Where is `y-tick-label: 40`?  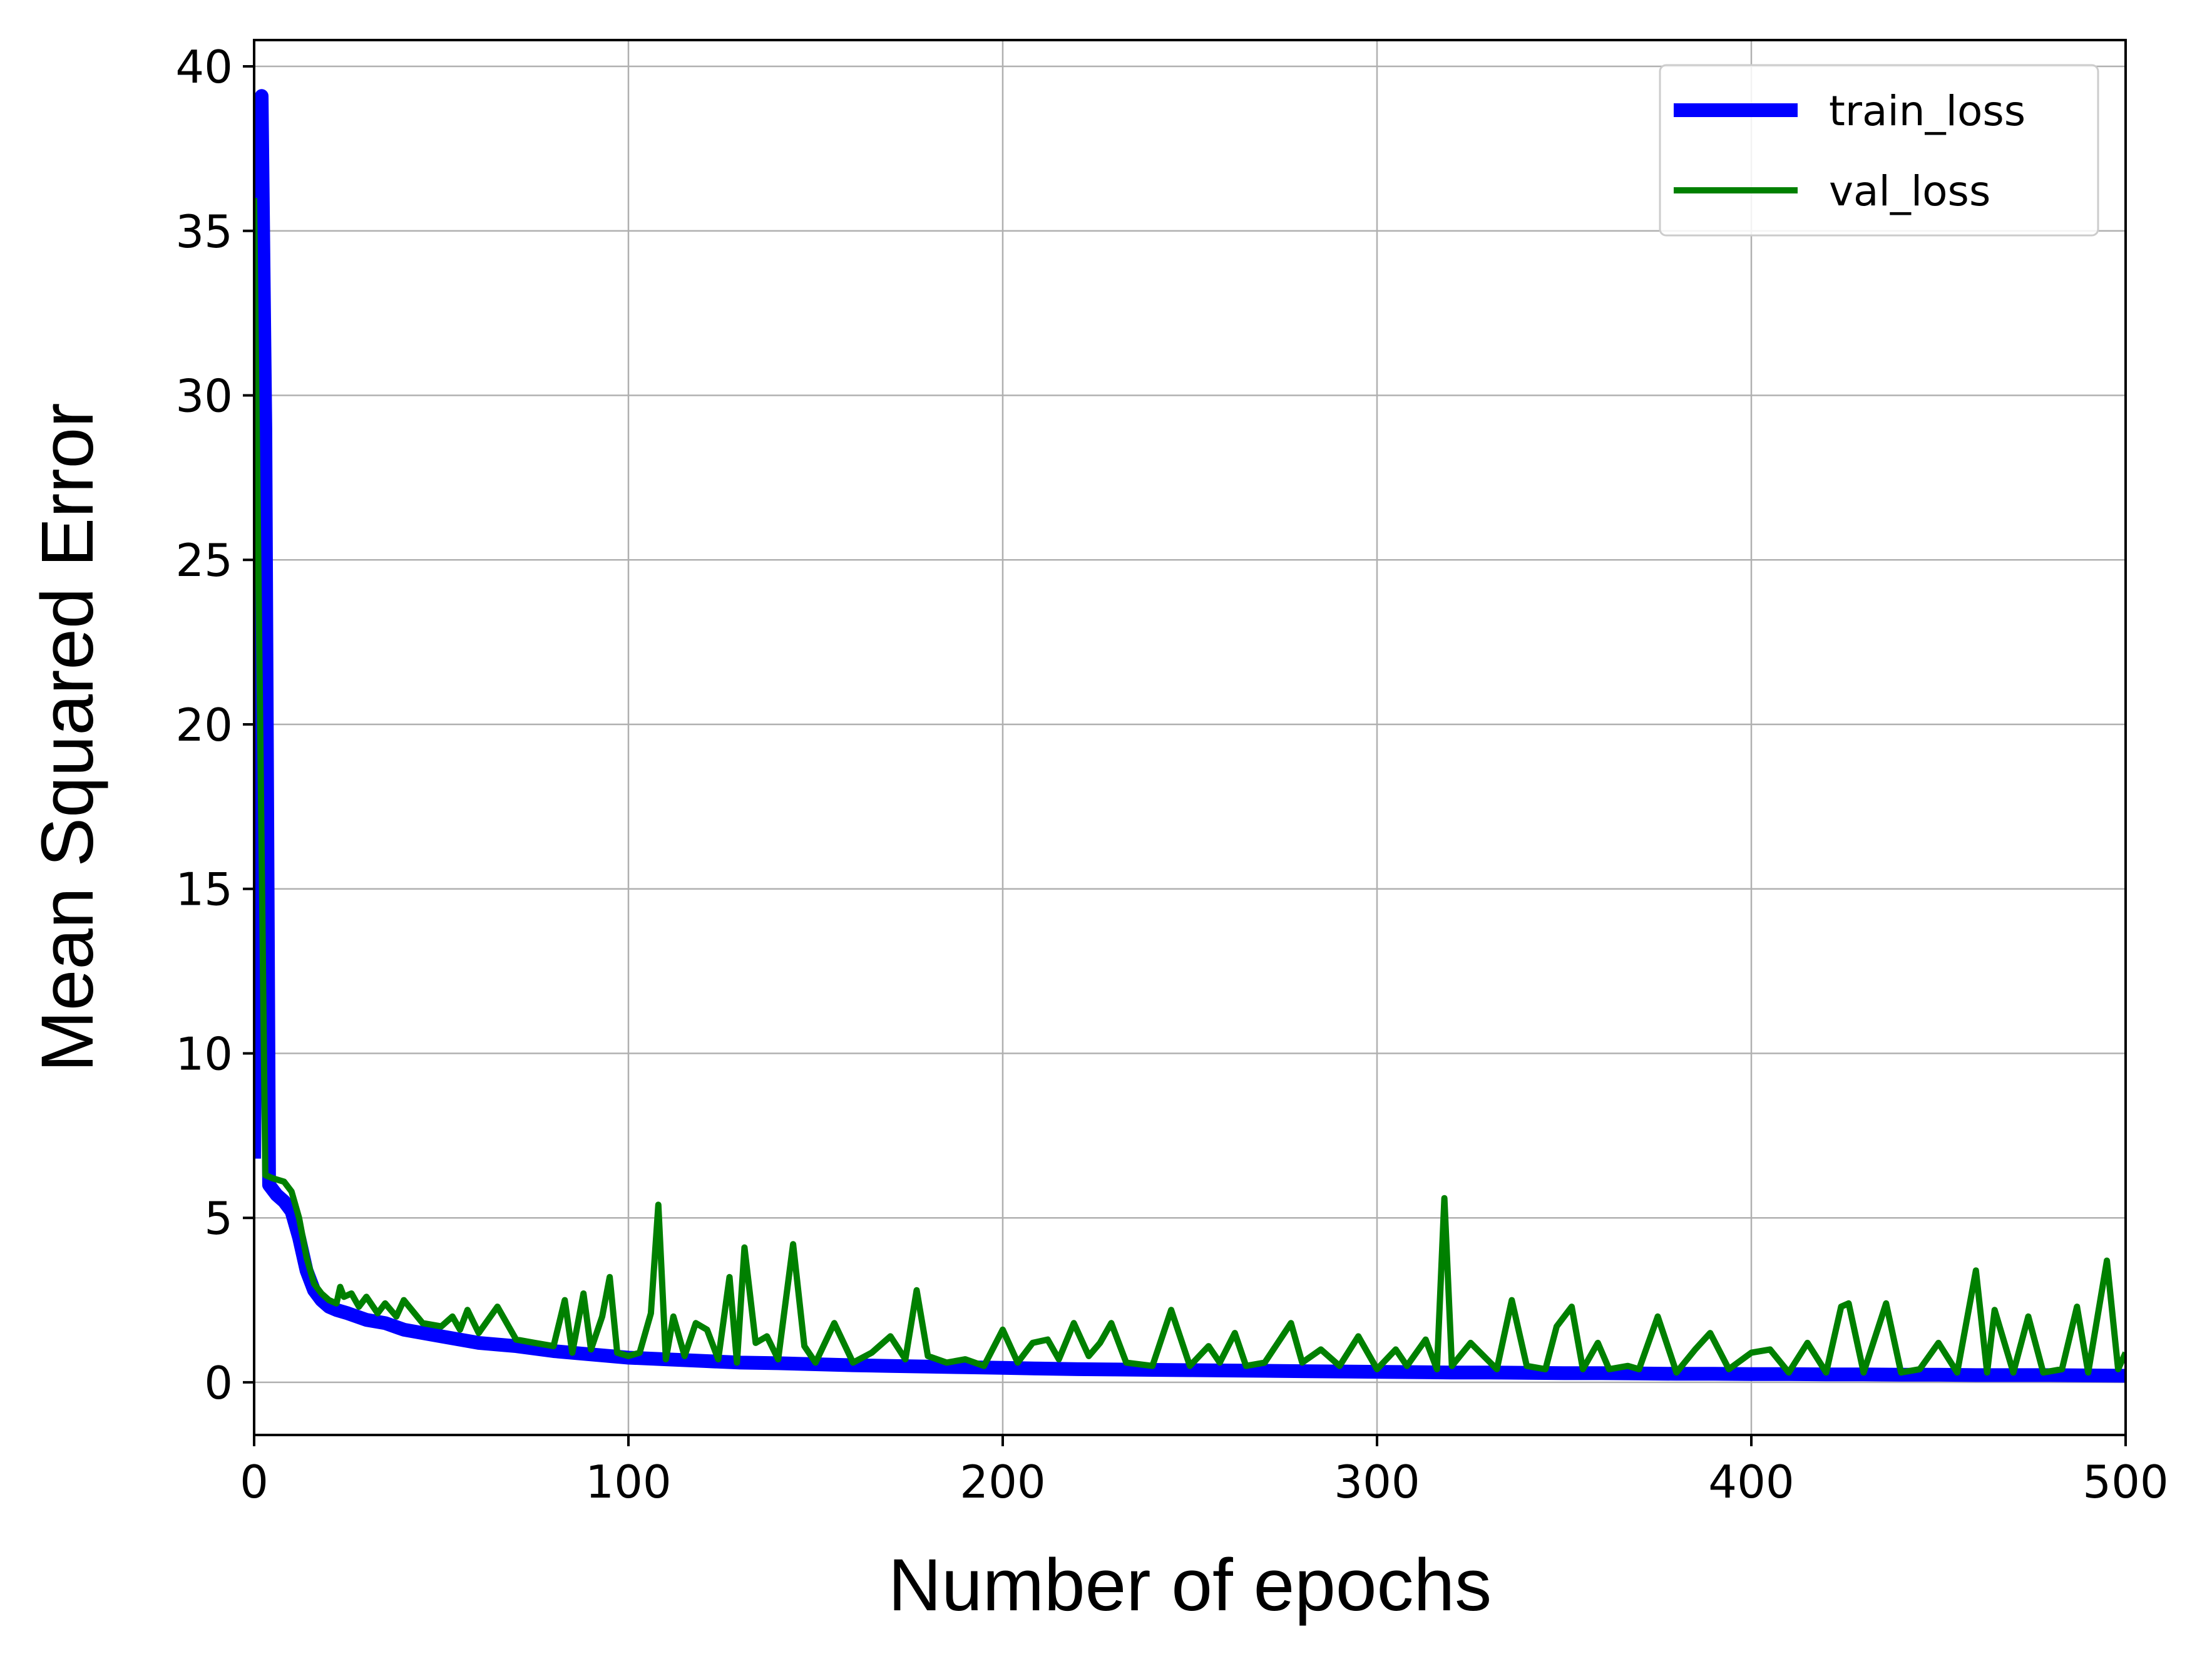
y-tick-label: 40 is located at coordinates (204, 67).